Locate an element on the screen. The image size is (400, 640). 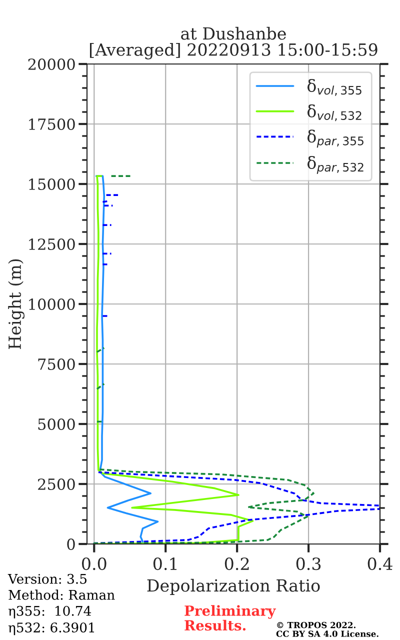
y-tick-label: 7500 is located at coordinates (56, 364).